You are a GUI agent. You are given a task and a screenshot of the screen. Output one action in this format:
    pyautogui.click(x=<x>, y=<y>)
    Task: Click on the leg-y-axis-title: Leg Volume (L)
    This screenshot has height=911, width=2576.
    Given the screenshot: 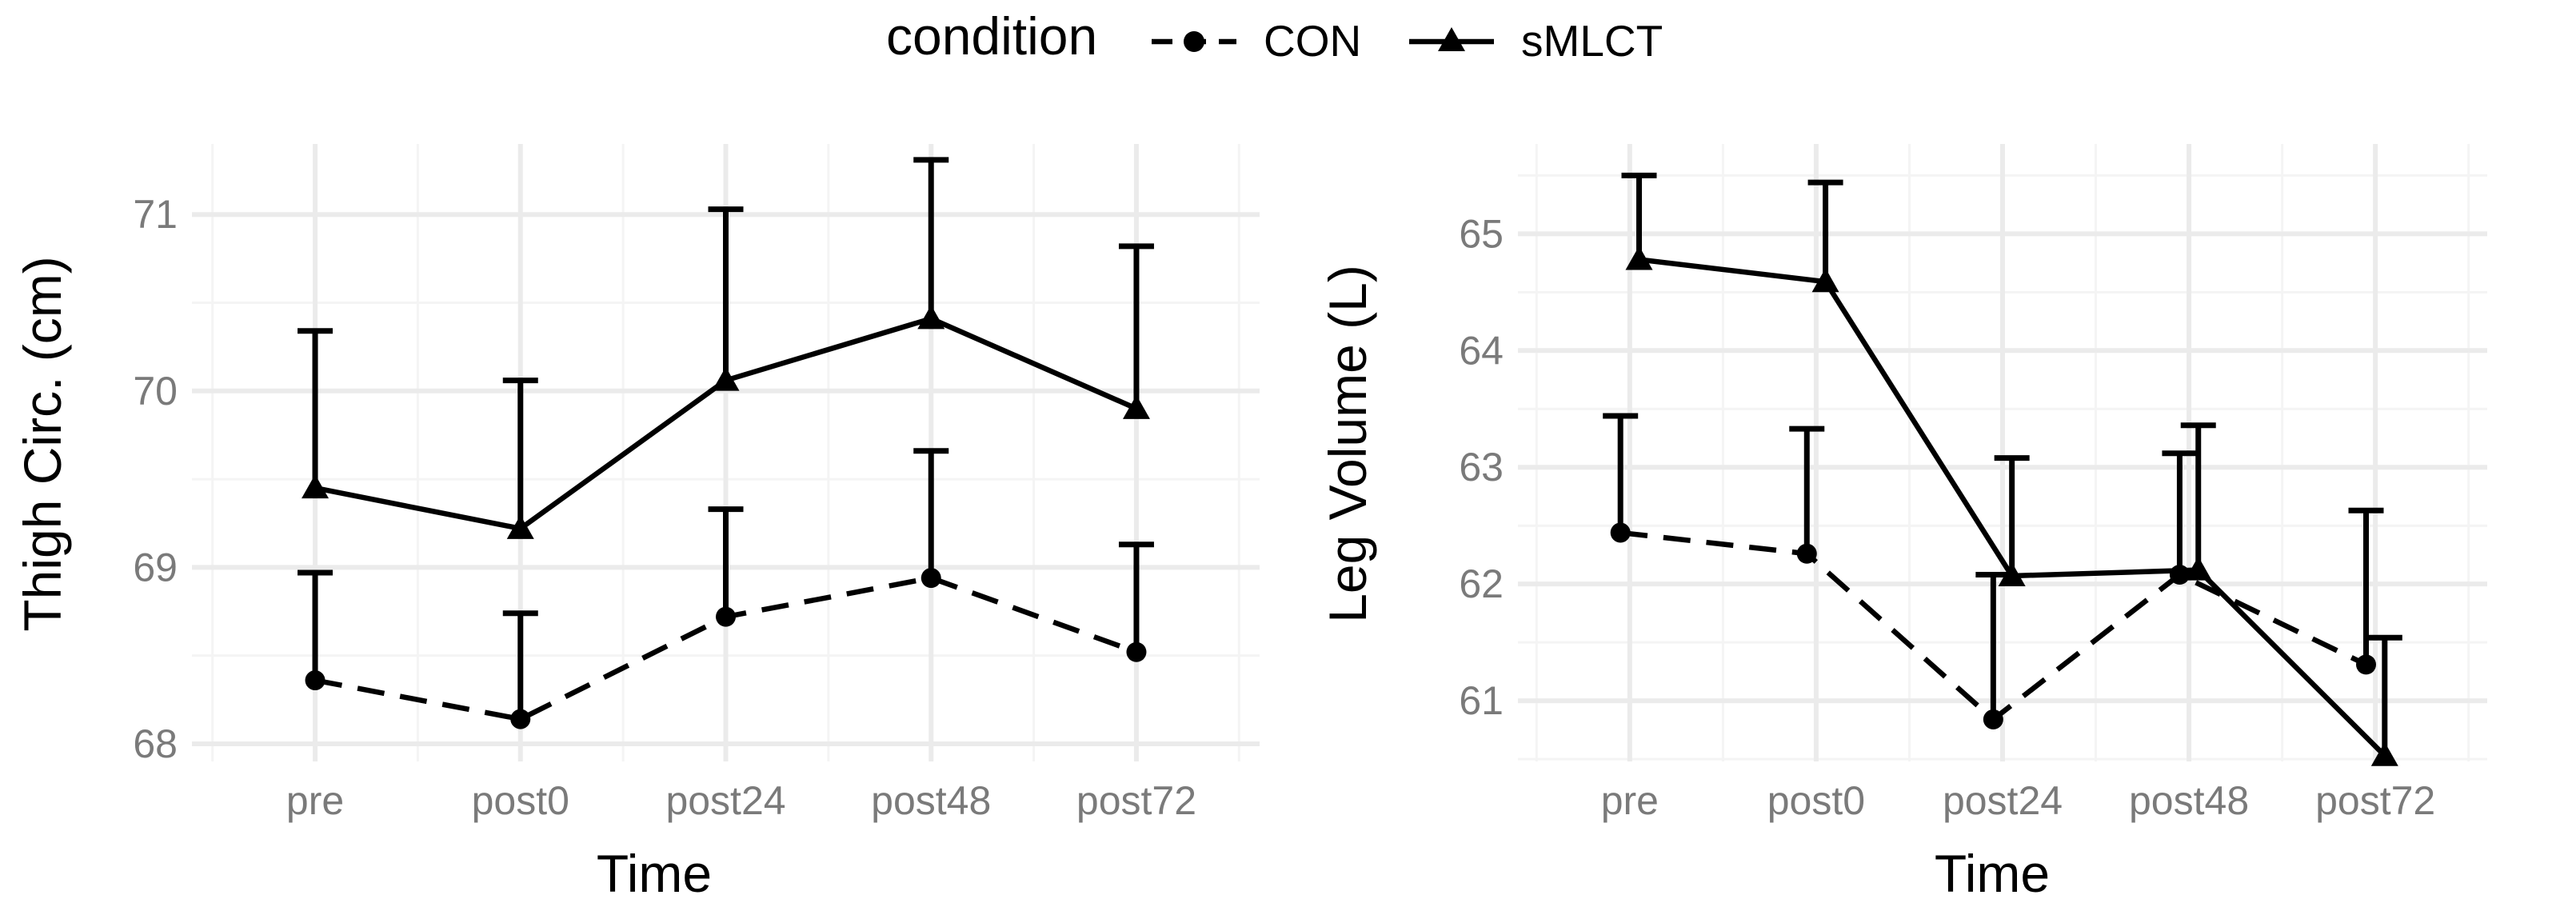 What is the action you would take?
    pyautogui.click(x=1347, y=444)
    